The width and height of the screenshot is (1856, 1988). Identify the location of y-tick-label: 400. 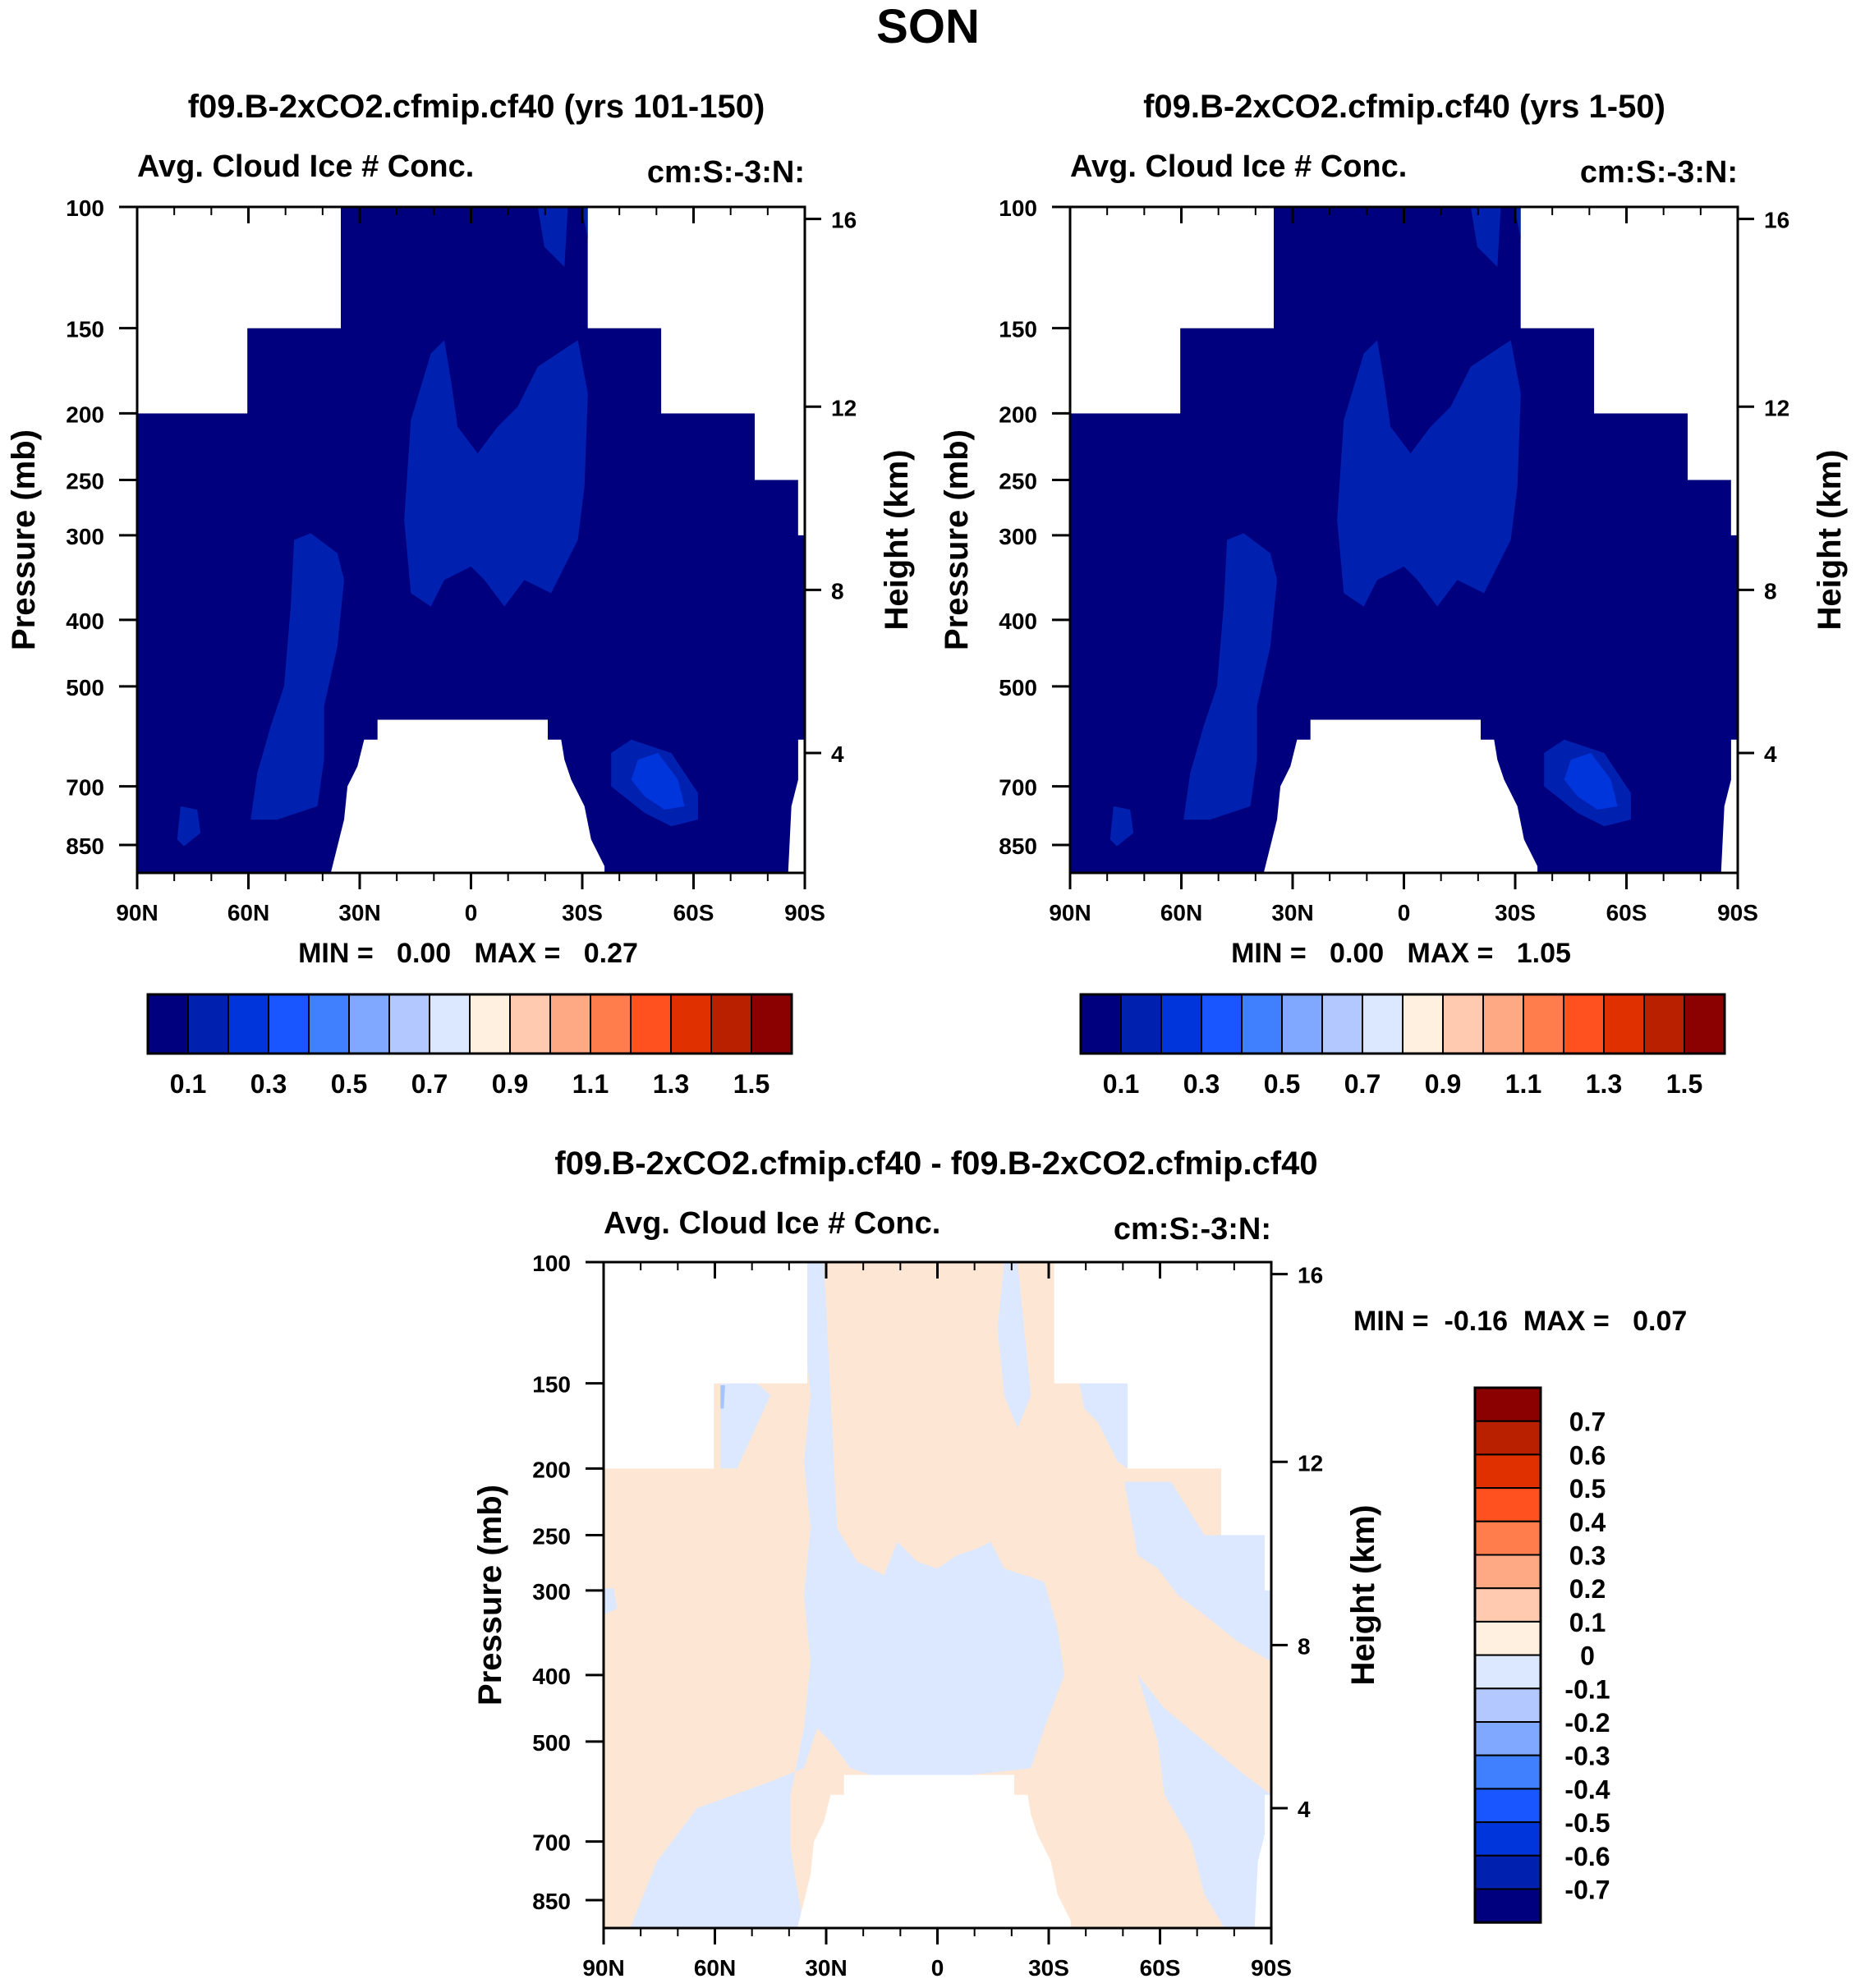
(85, 621).